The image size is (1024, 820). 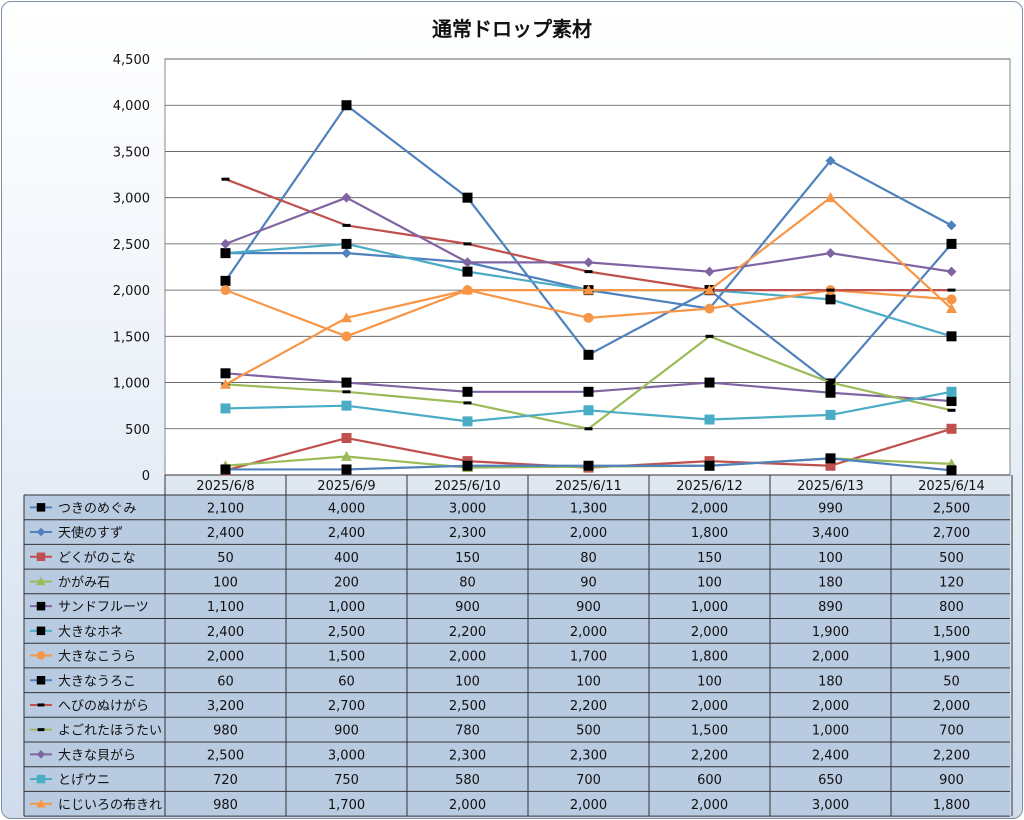 What do you see at coordinates (97, 681) in the screenshot?
I see `series-name: 大きなうろこ` at bounding box center [97, 681].